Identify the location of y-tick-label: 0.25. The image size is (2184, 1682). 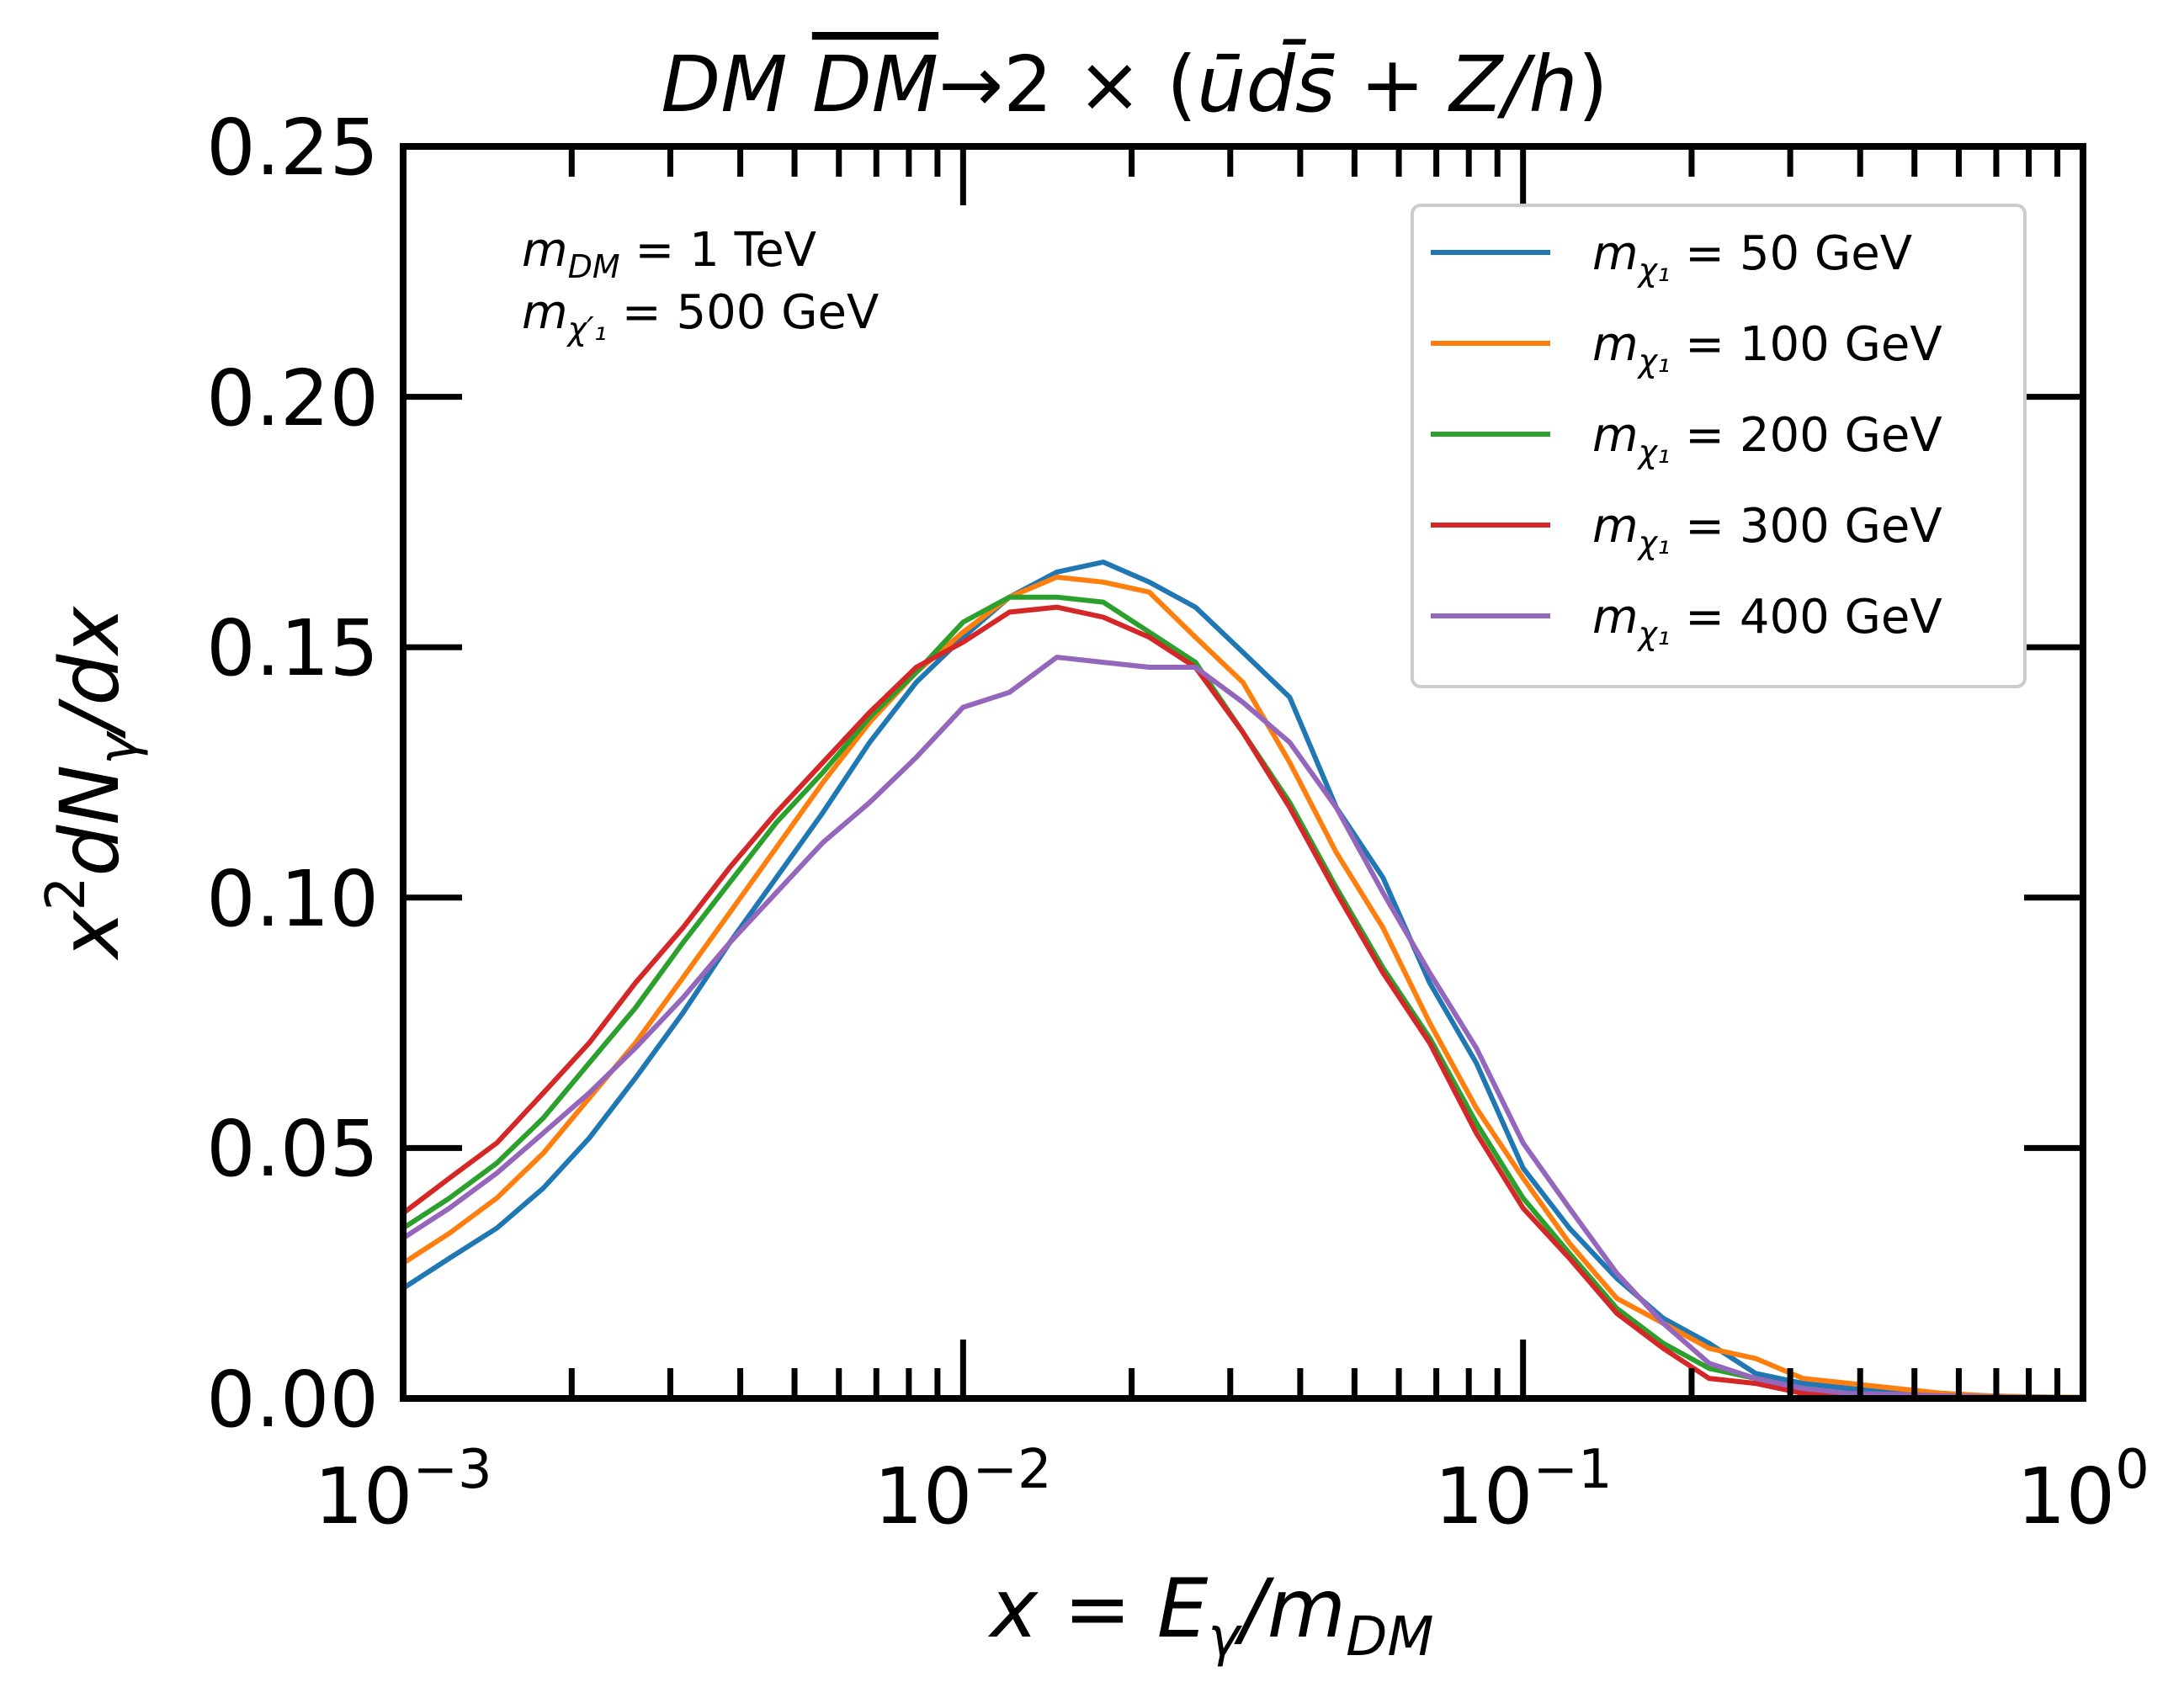
(292, 148).